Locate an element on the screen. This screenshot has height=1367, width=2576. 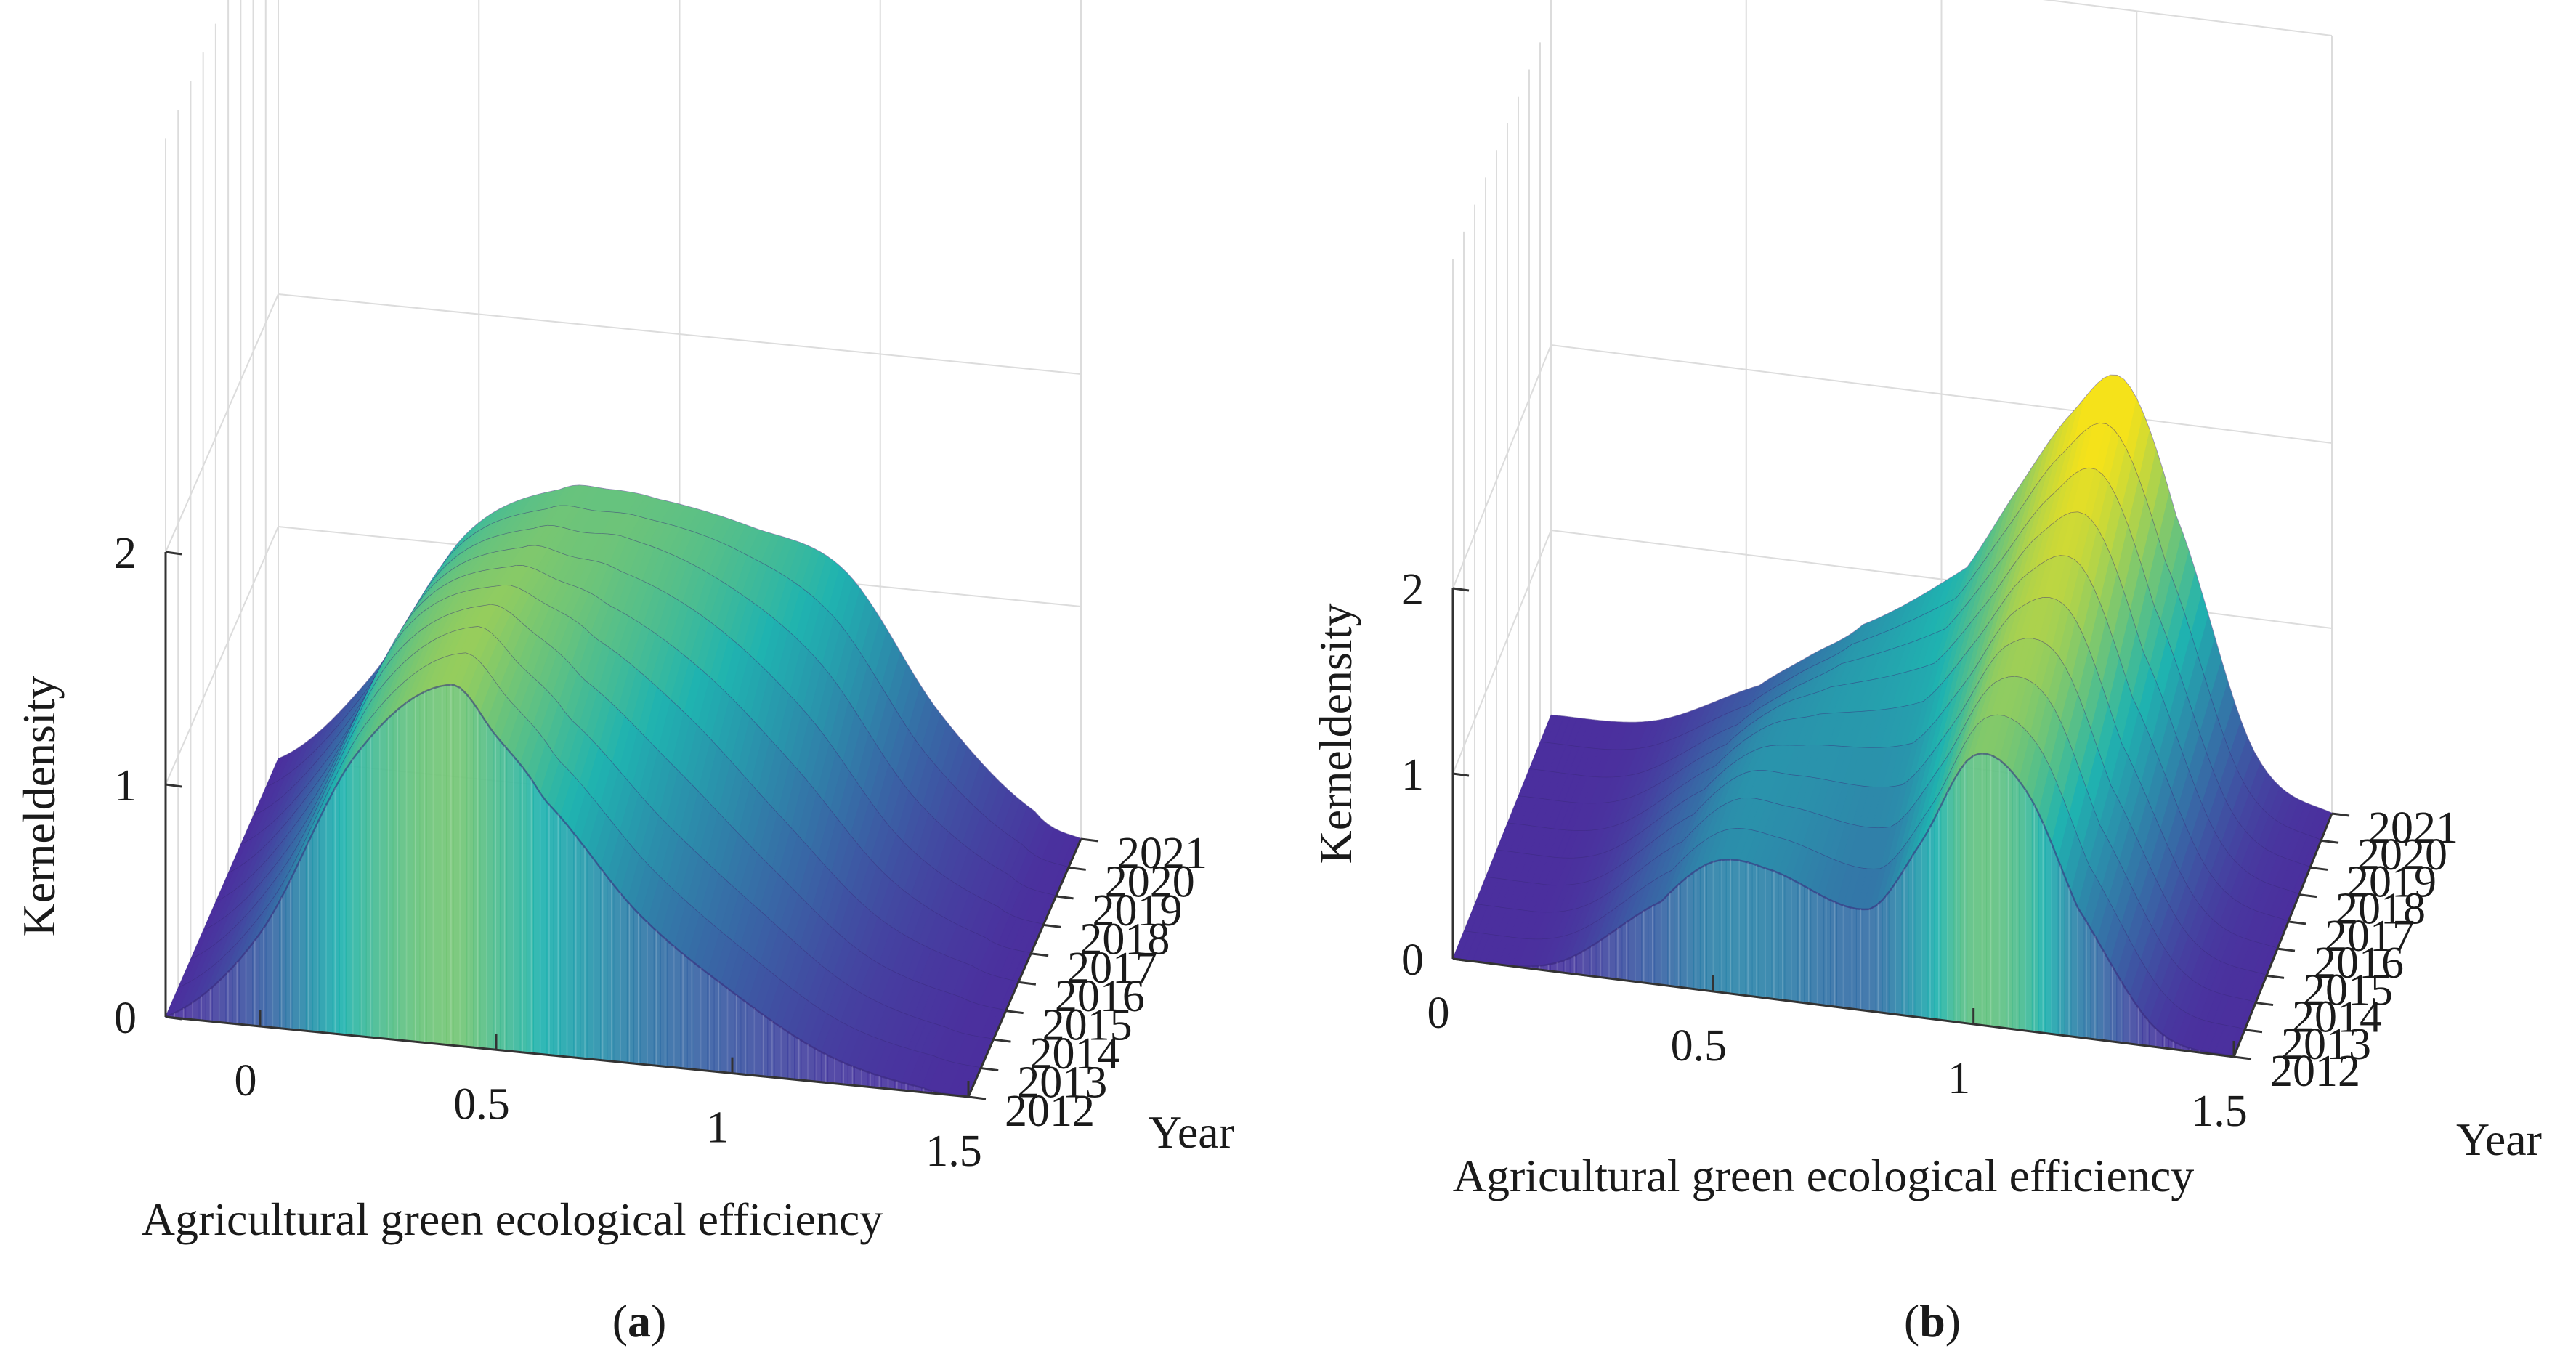
year-tick-label: 2012 is located at coordinates (1050, 1111).